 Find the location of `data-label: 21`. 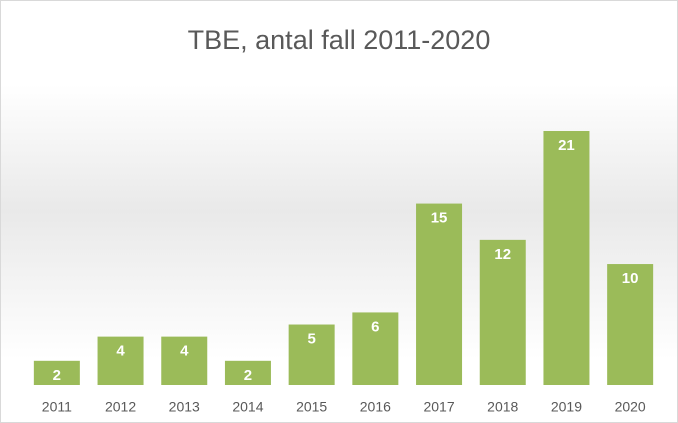

data-label: 21 is located at coordinates (566, 145).